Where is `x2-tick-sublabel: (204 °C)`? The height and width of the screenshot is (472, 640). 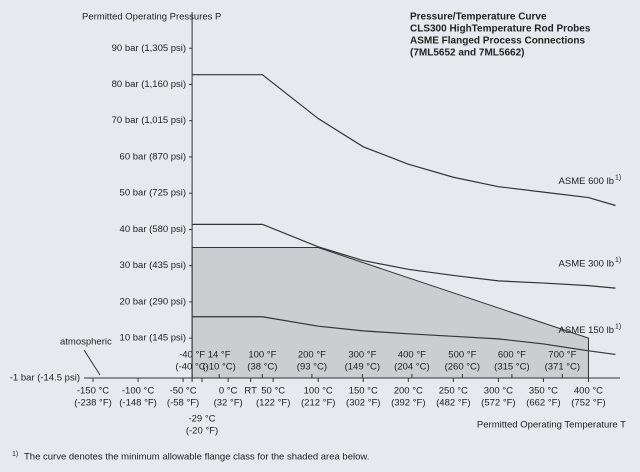 x2-tick-sublabel: (204 °C) is located at coordinates (411, 367).